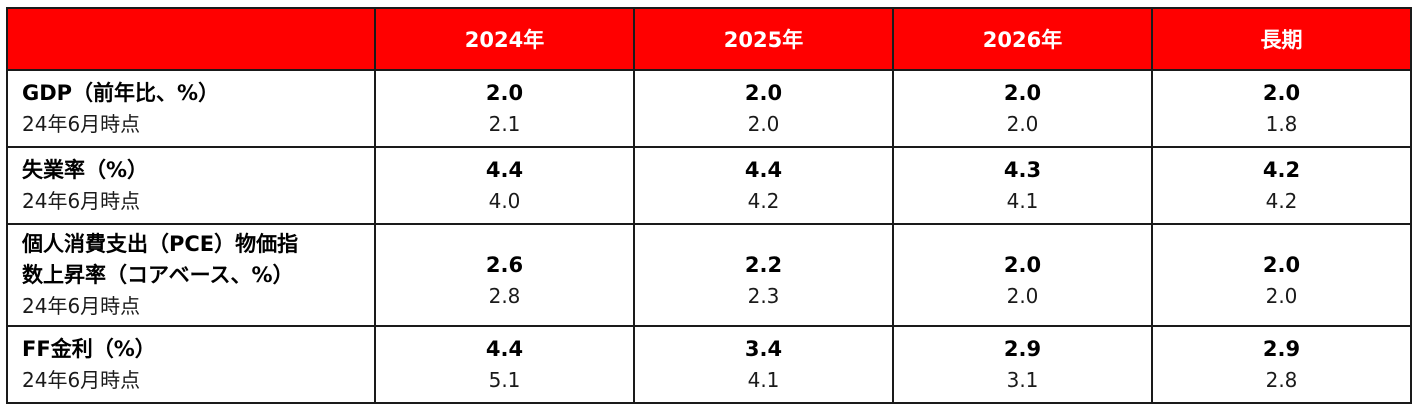 This screenshot has height=413, width=1416. I want to click on value-cell-2026: 2.9 3.1, so click(1022, 364).